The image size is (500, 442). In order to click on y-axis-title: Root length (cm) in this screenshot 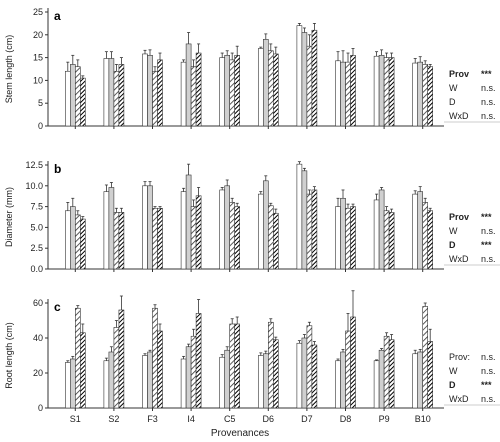, I will do `click(9, 355)`.